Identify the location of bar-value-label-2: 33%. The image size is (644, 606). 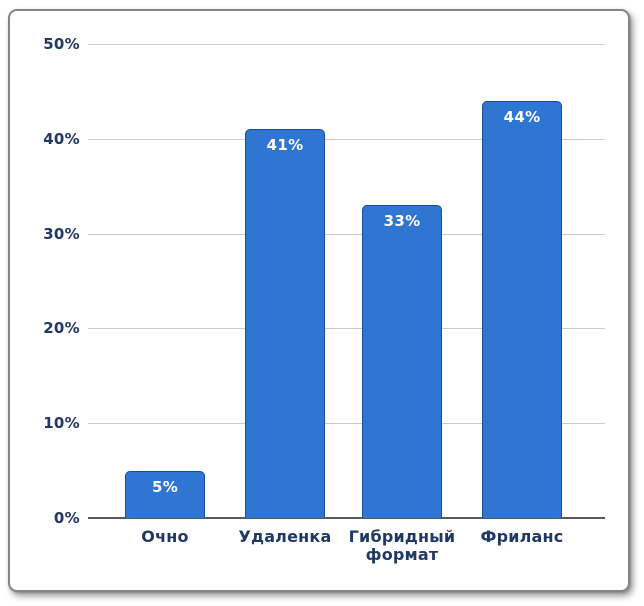
(402, 221).